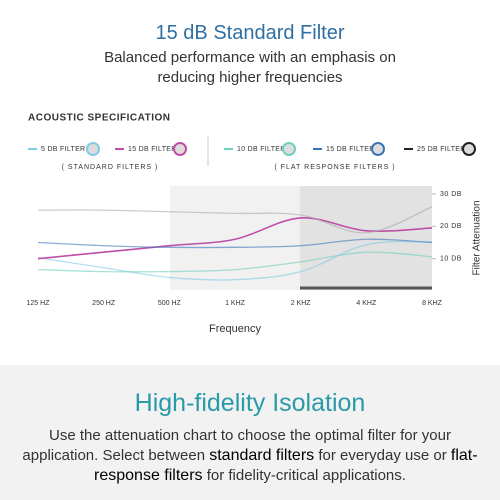 This screenshot has height=500, width=500. Describe the element at coordinates (451, 194) in the screenshot. I see `y-tick-label: 30 DB` at that location.